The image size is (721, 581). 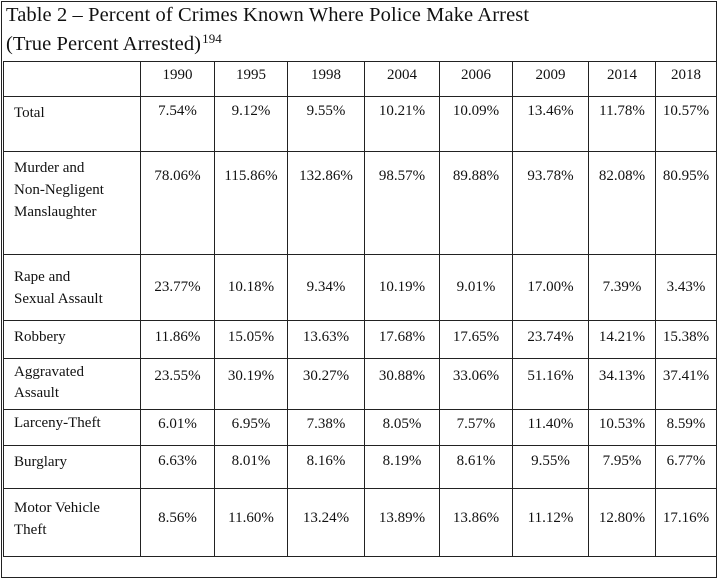 I want to click on year-header: 2006, so click(x=476, y=79).